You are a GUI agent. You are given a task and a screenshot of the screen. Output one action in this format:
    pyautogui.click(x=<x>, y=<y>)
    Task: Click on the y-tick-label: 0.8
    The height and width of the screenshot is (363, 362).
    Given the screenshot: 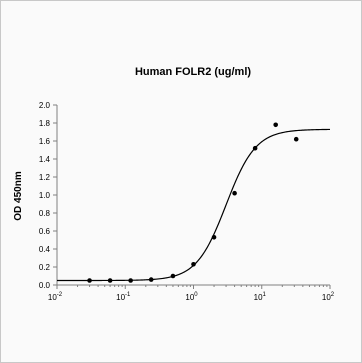 What is the action you would take?
    pyautogui.click(x=45, y=213)
    